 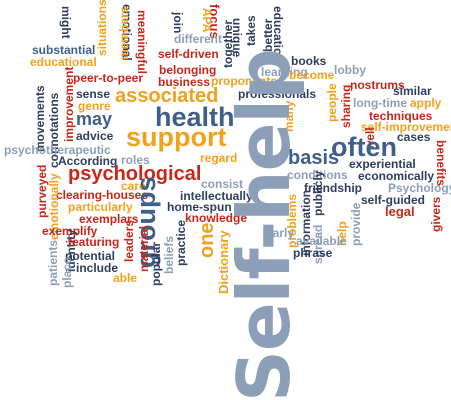 I want to click on word-include: include, so click(x=97, y=268).